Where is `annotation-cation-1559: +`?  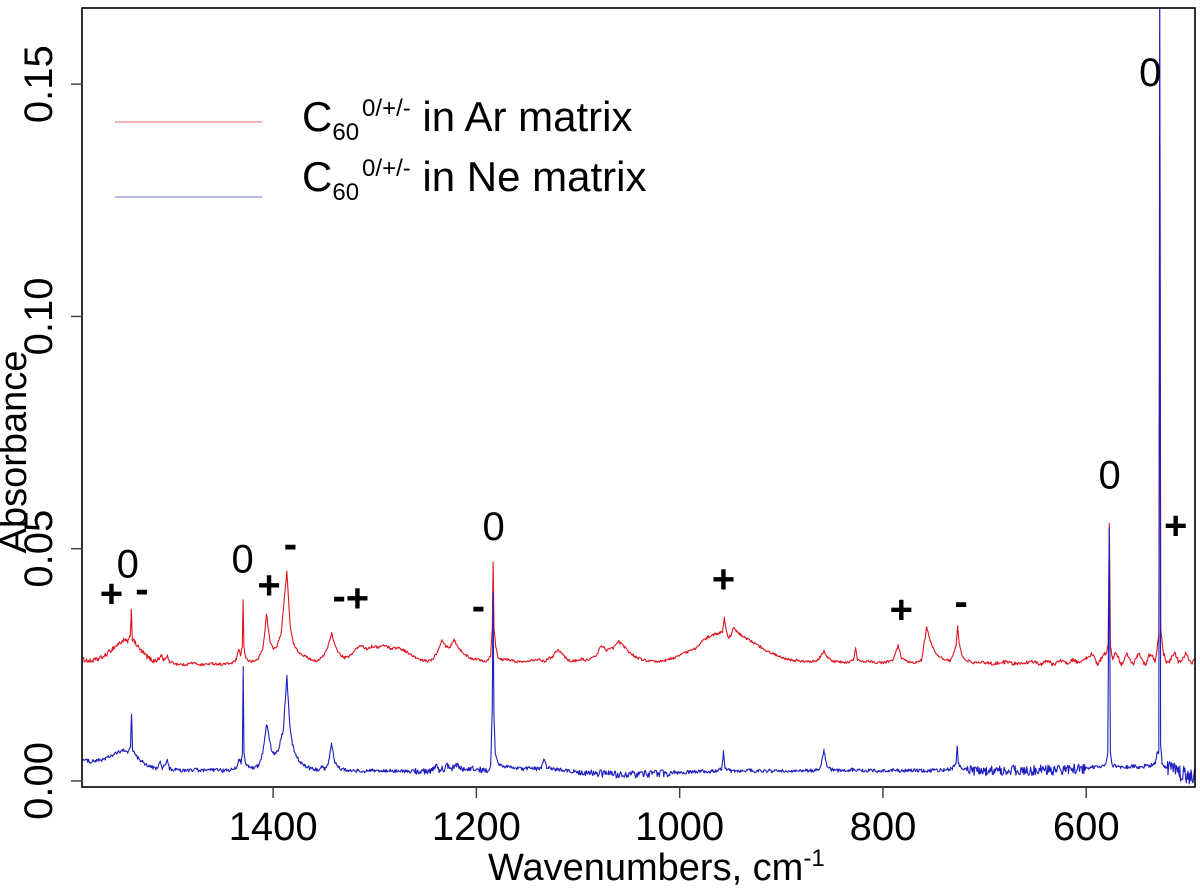
annotation-cation-1559: + is located at coordinates (111, 594).